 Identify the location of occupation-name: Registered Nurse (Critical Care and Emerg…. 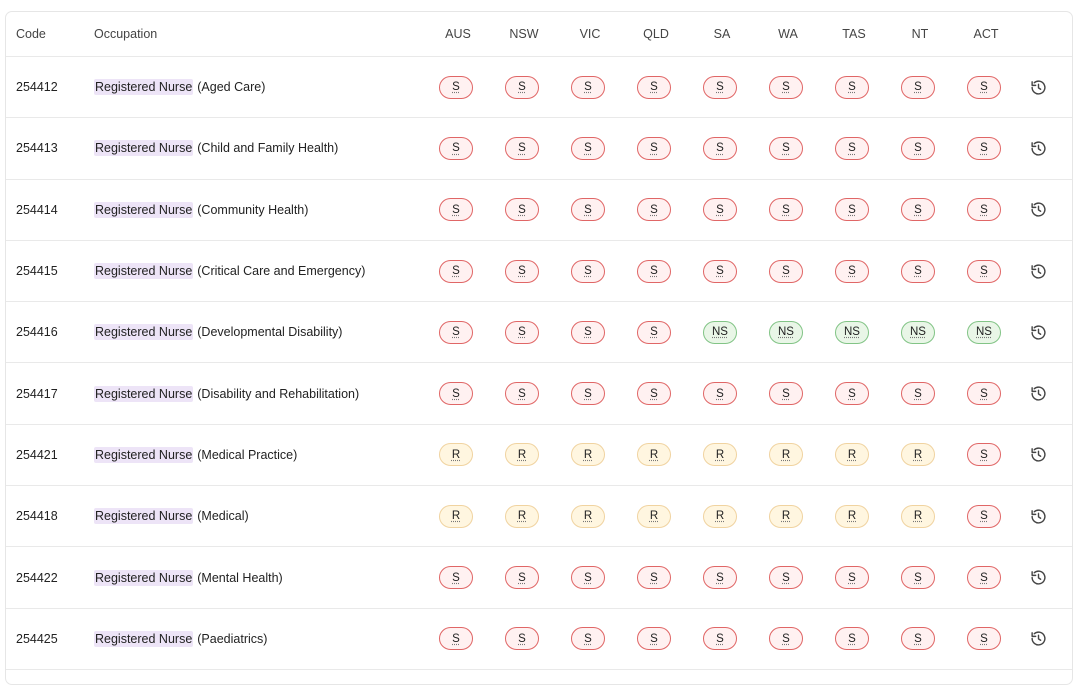
(229, 271).